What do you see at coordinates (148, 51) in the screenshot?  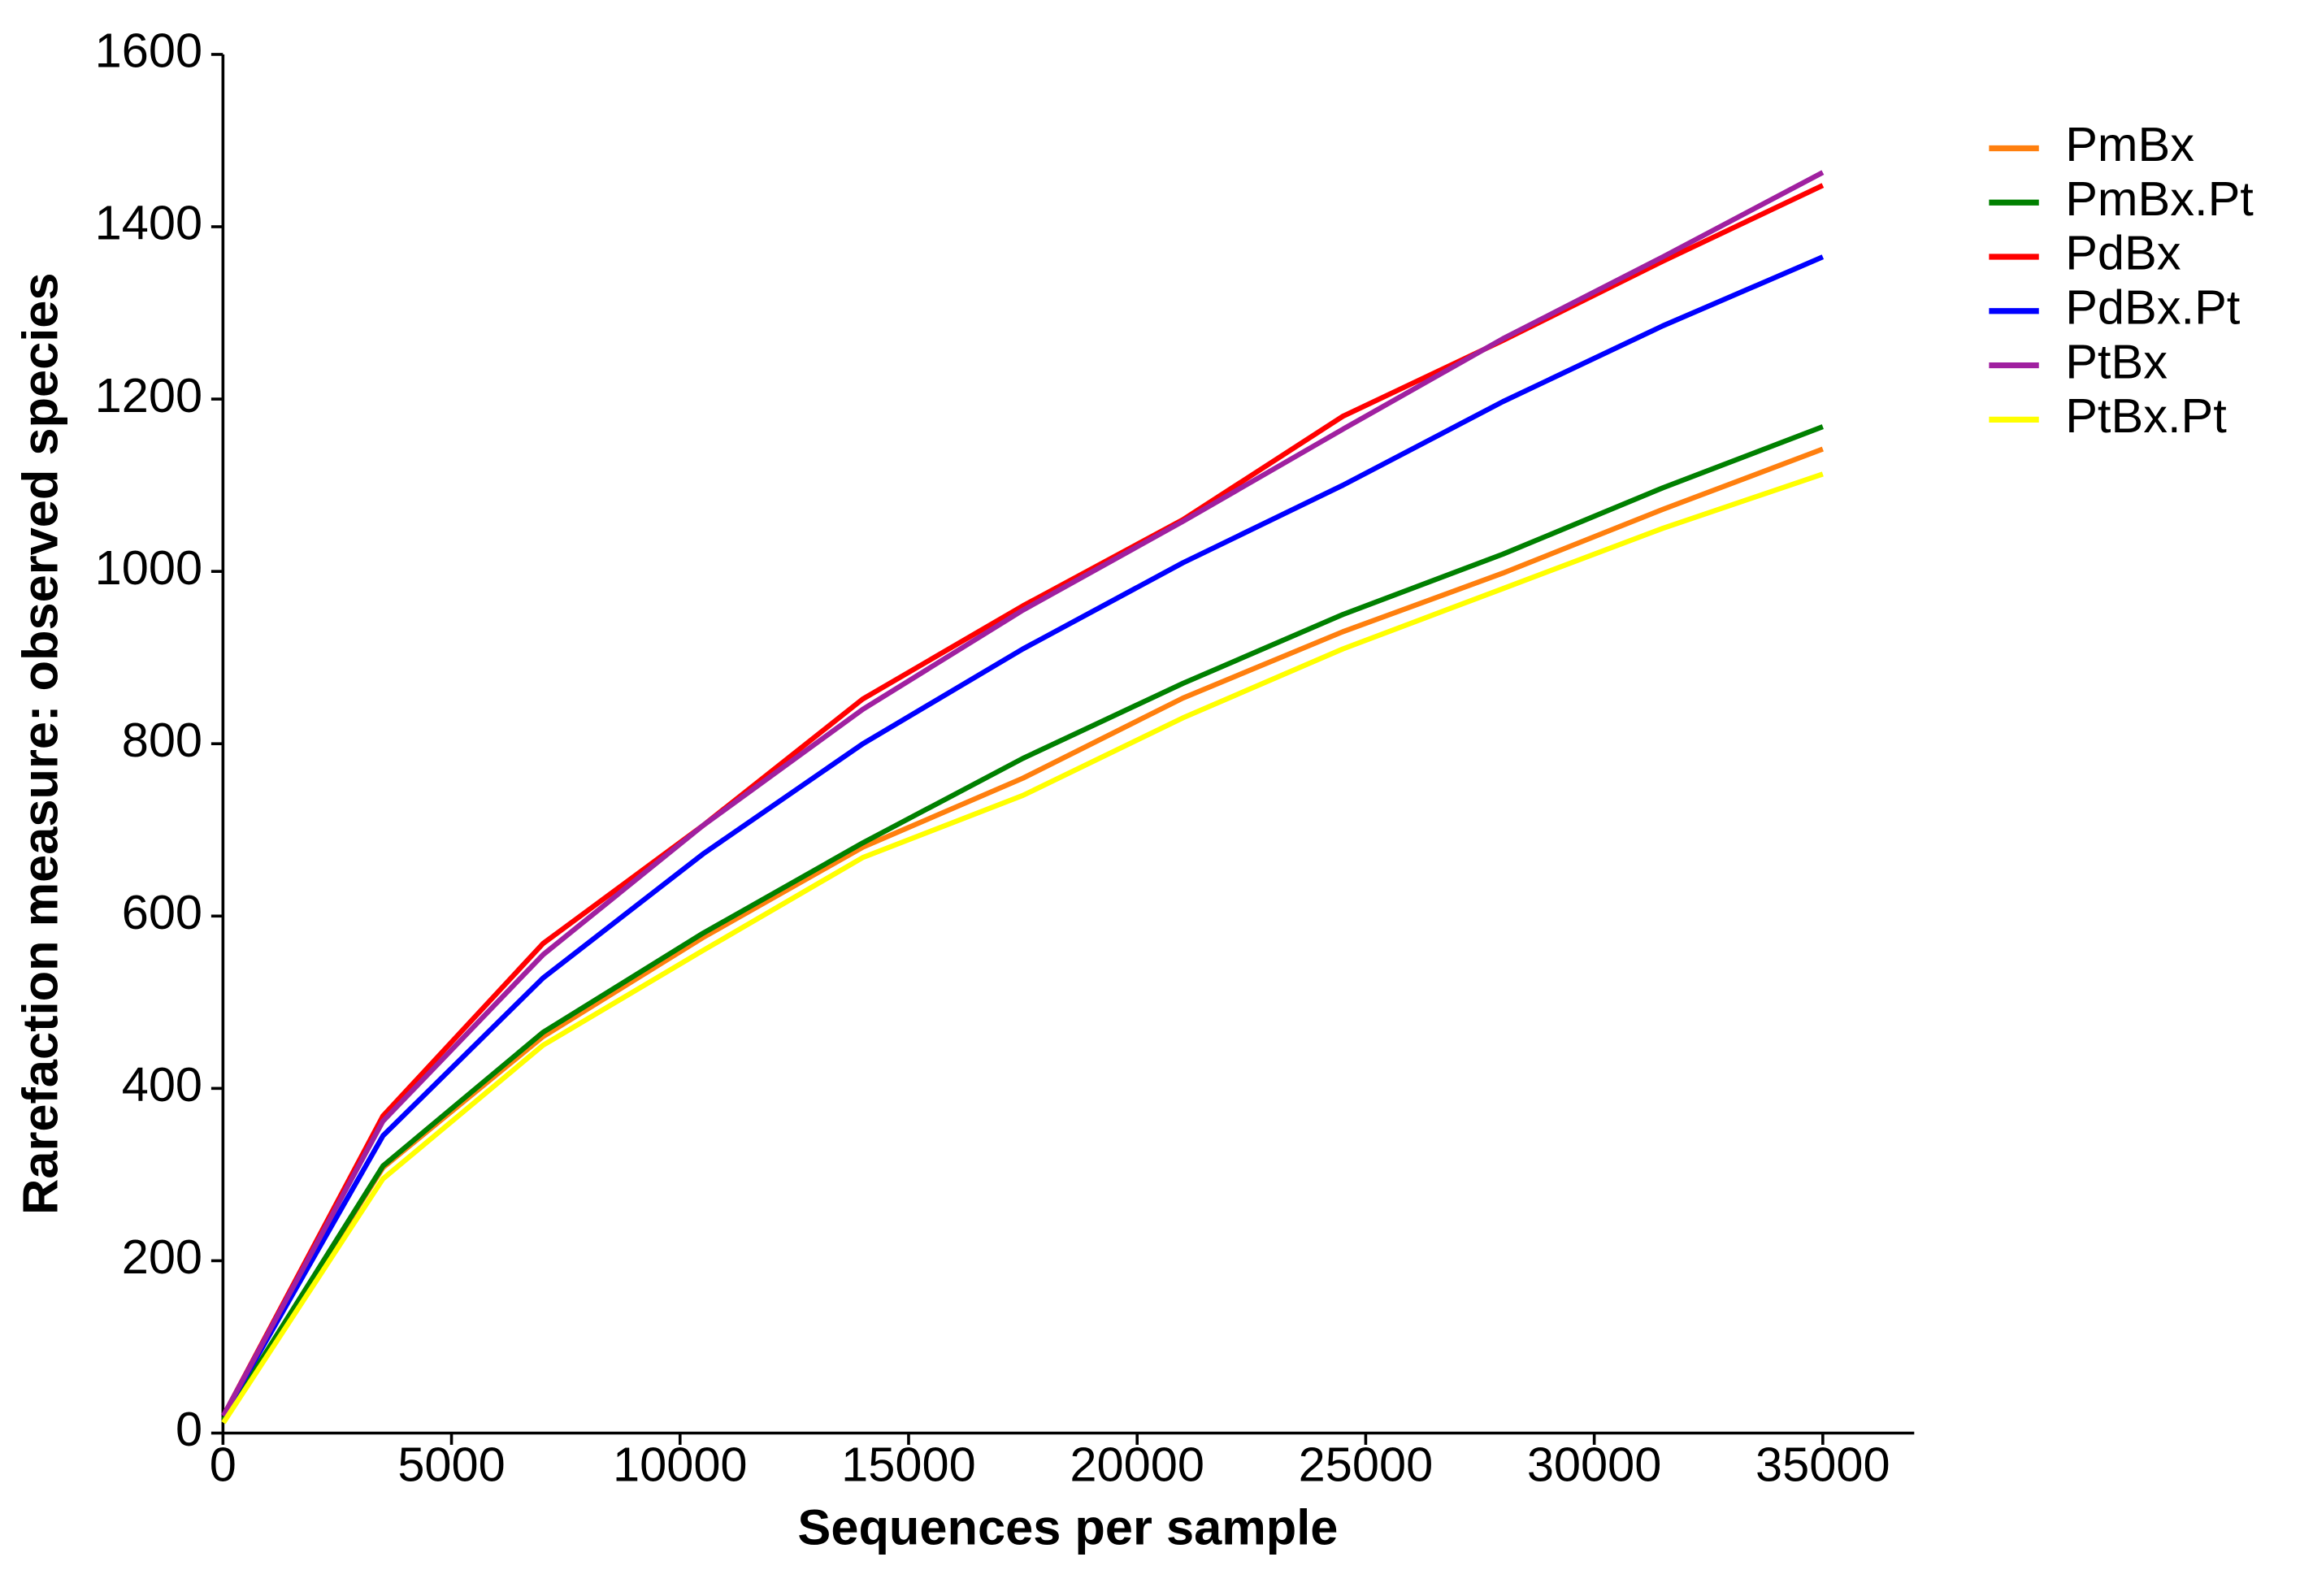 I see `y-tick-label: 1600` at bounding box center [148, 51].